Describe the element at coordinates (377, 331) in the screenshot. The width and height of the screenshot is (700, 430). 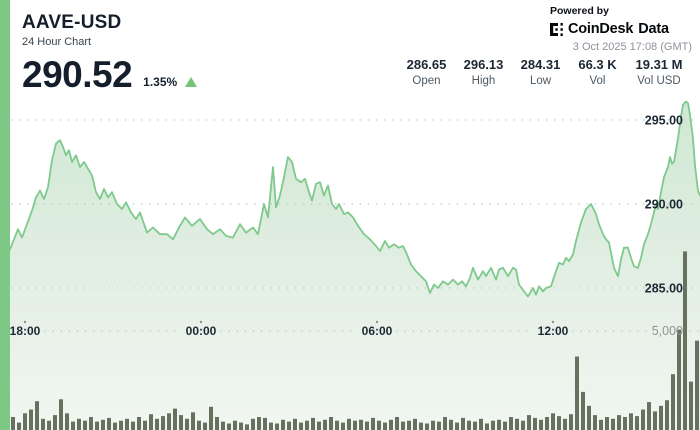
I see `svg-text: 06:00` at that location.